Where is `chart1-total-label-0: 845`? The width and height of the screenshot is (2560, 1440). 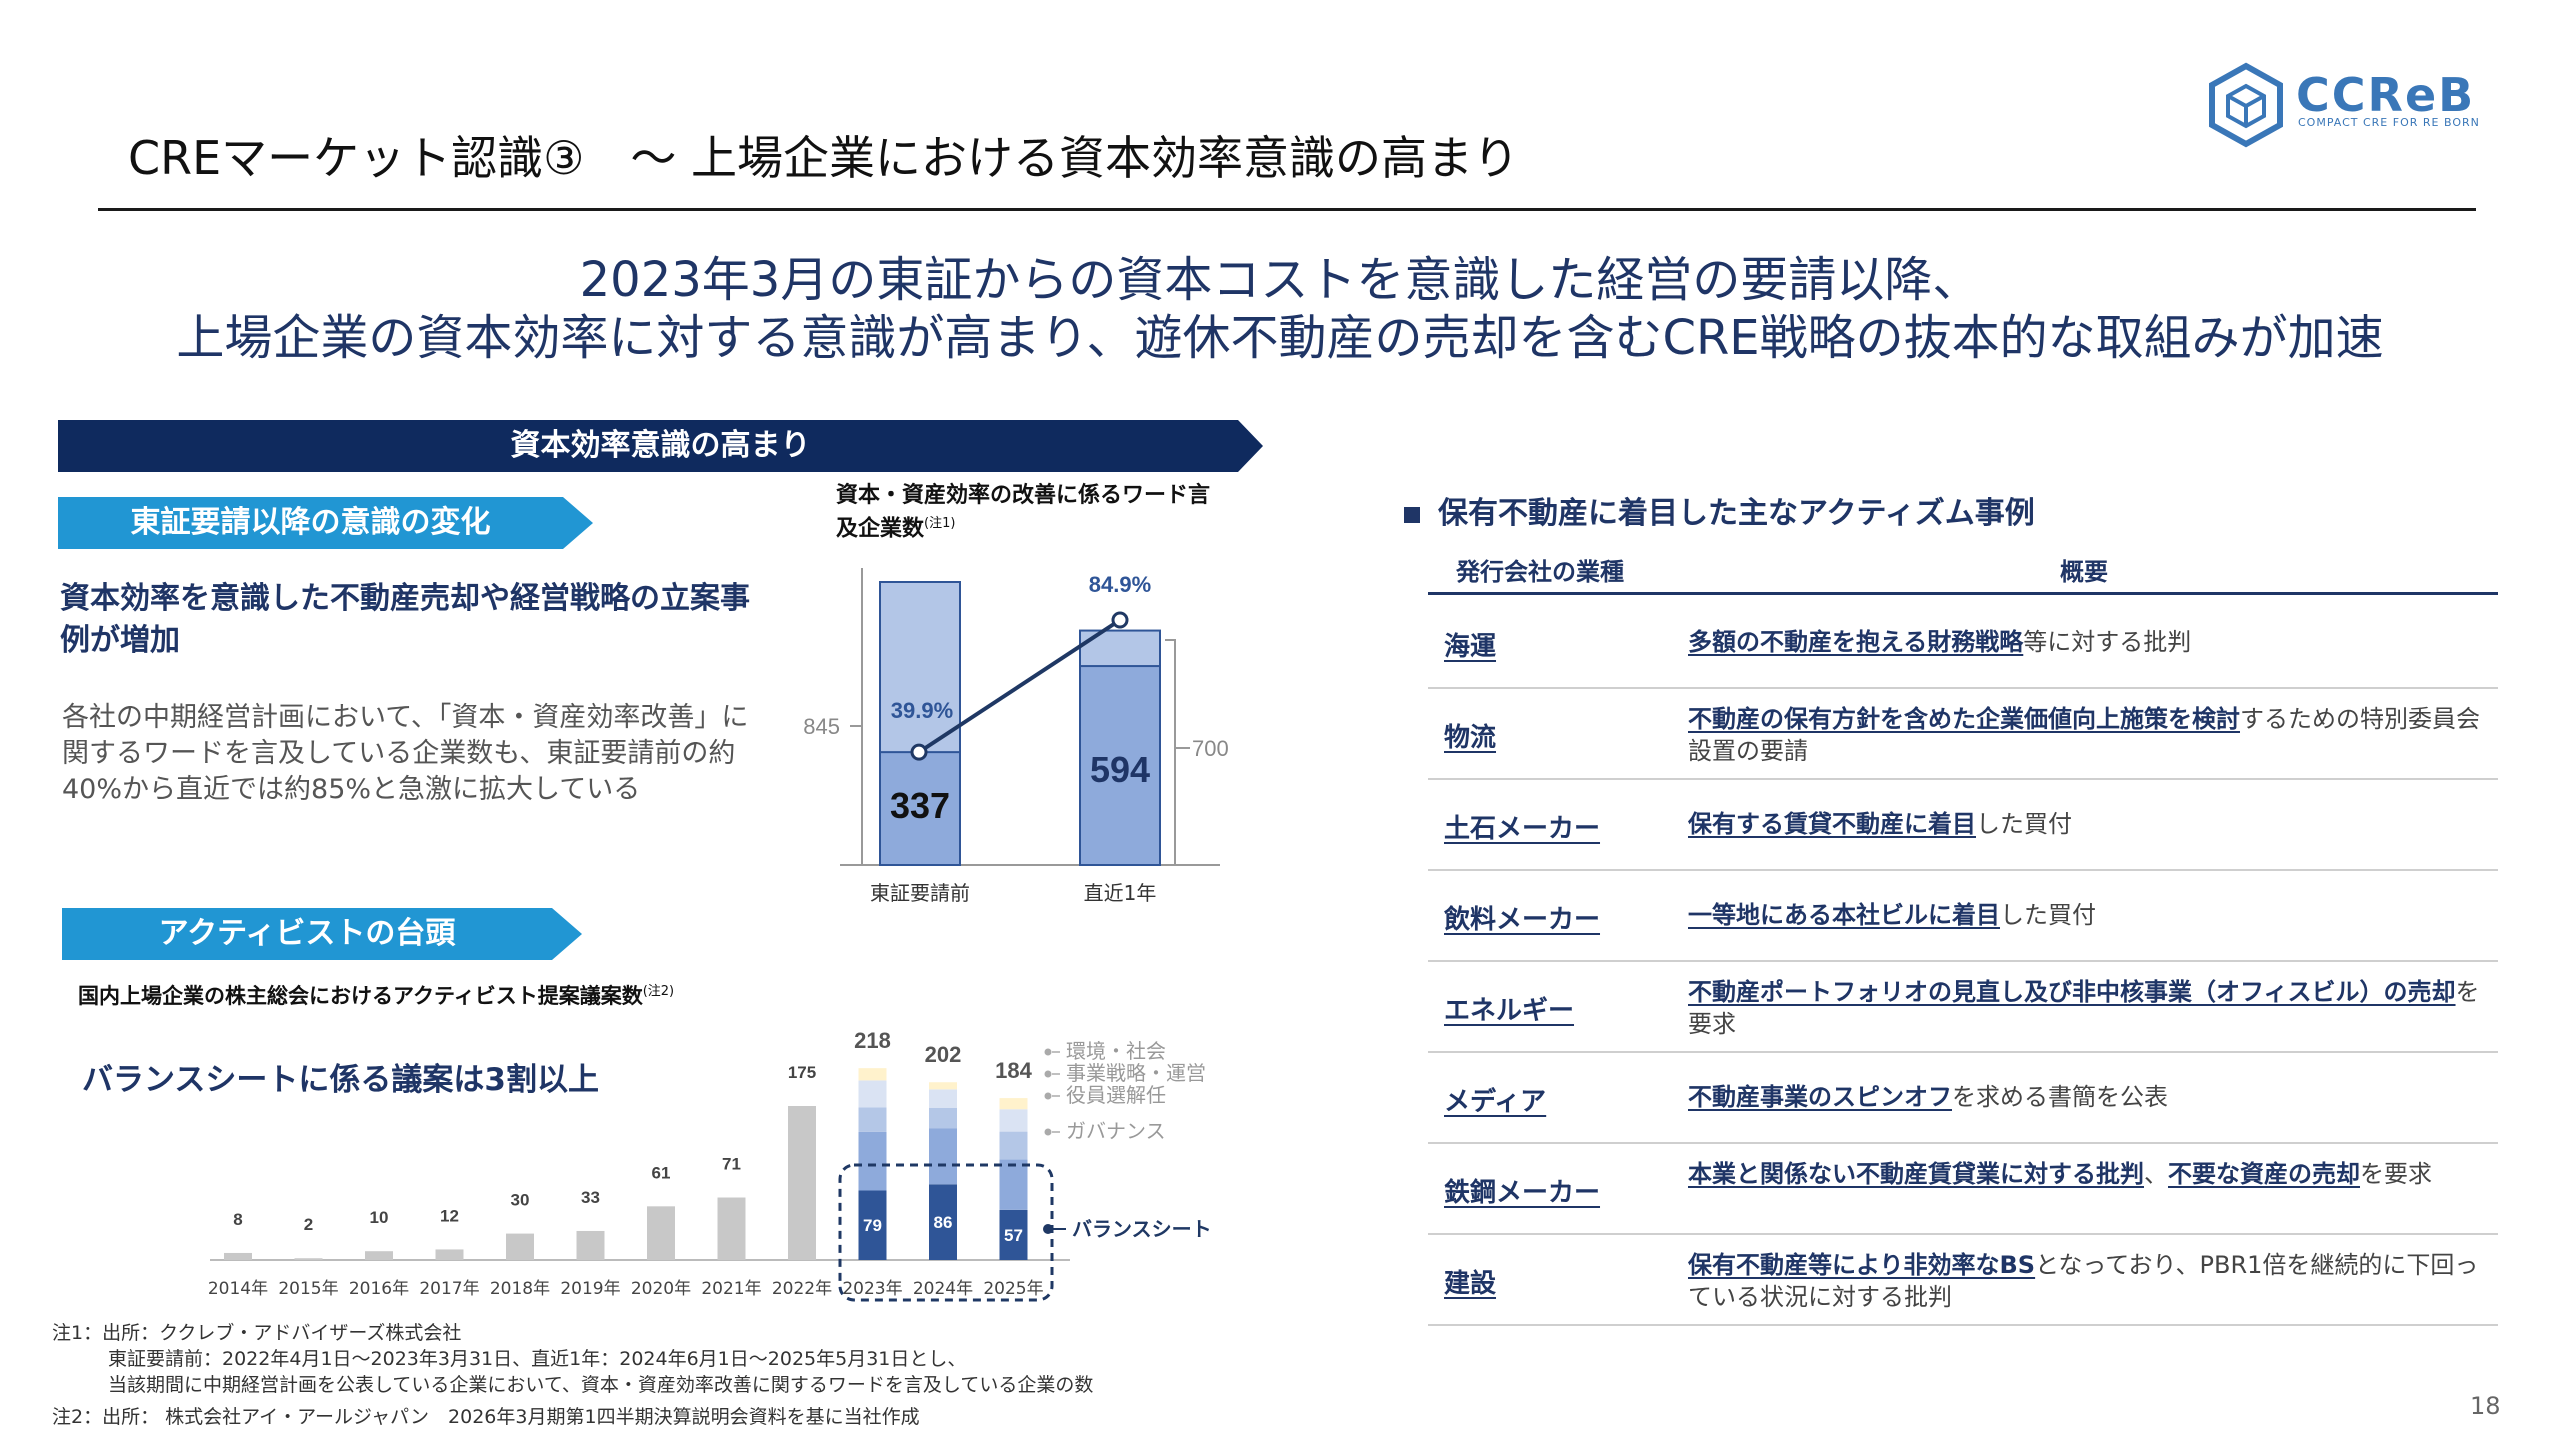 chart1-total-label-0: 845 is located at coordinates (821, 726).